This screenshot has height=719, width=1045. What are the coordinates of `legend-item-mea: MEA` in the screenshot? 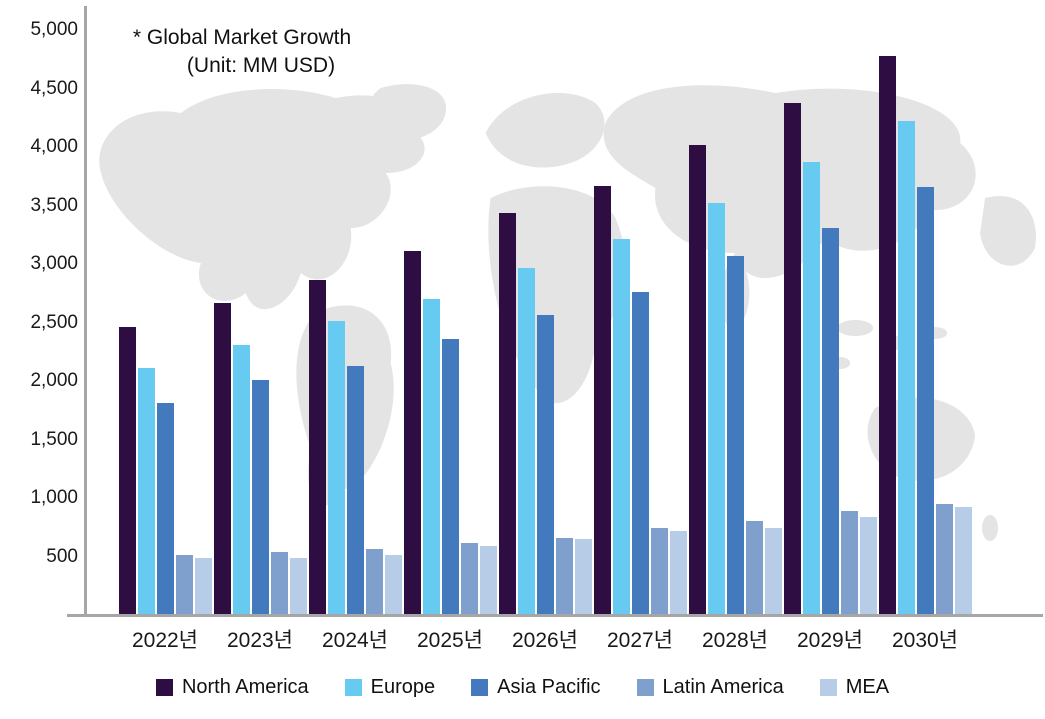 It's located at (854, 687).